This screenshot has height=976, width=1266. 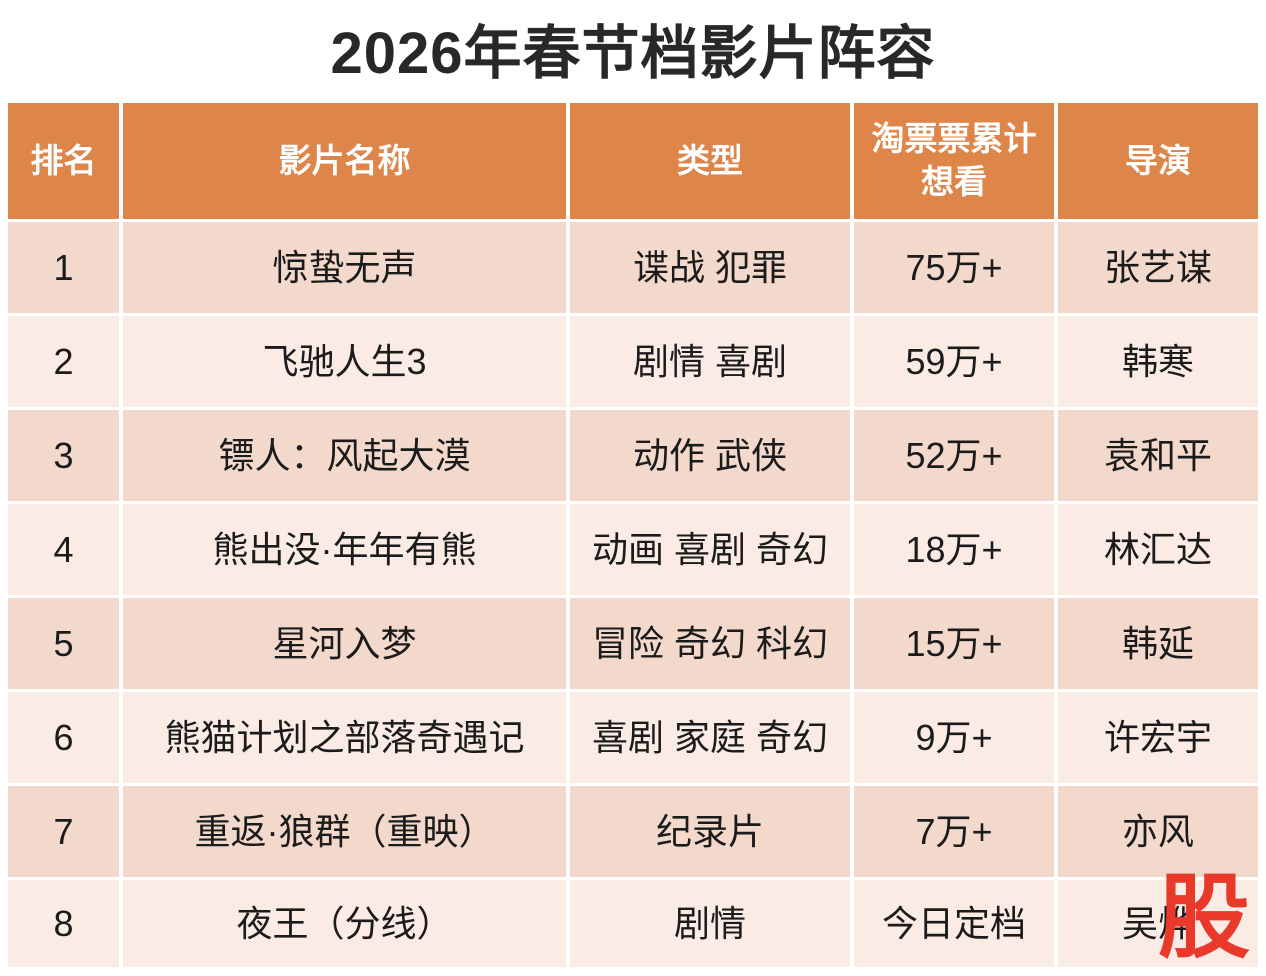 What do you see at coordinates (63, 267) in the screenshot?
I see `rank-cell-1: 1` at bounding box center [63, 267].